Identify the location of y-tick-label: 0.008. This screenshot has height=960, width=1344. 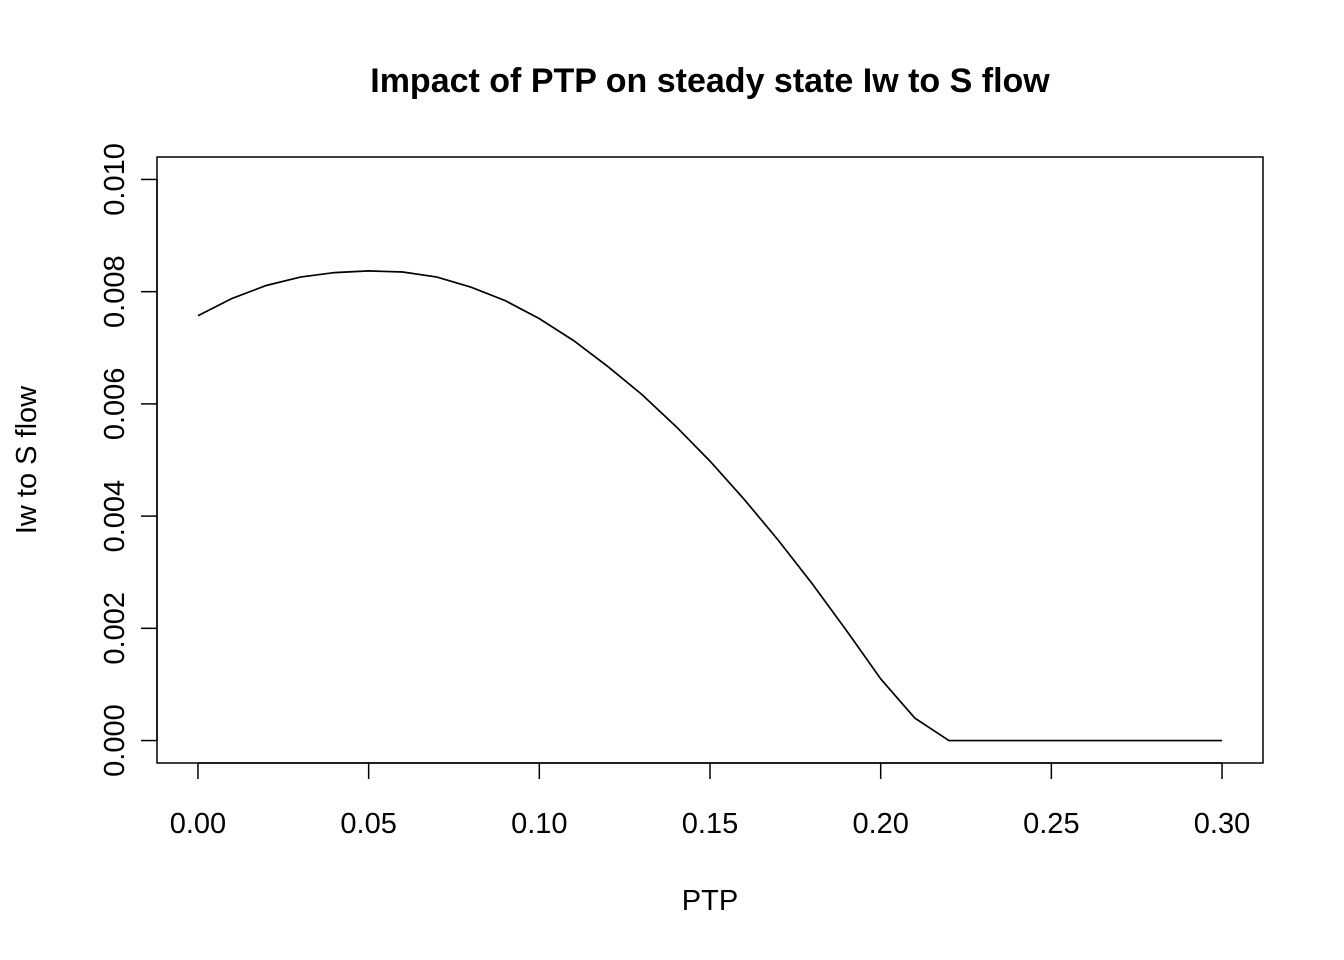
(115, 291).